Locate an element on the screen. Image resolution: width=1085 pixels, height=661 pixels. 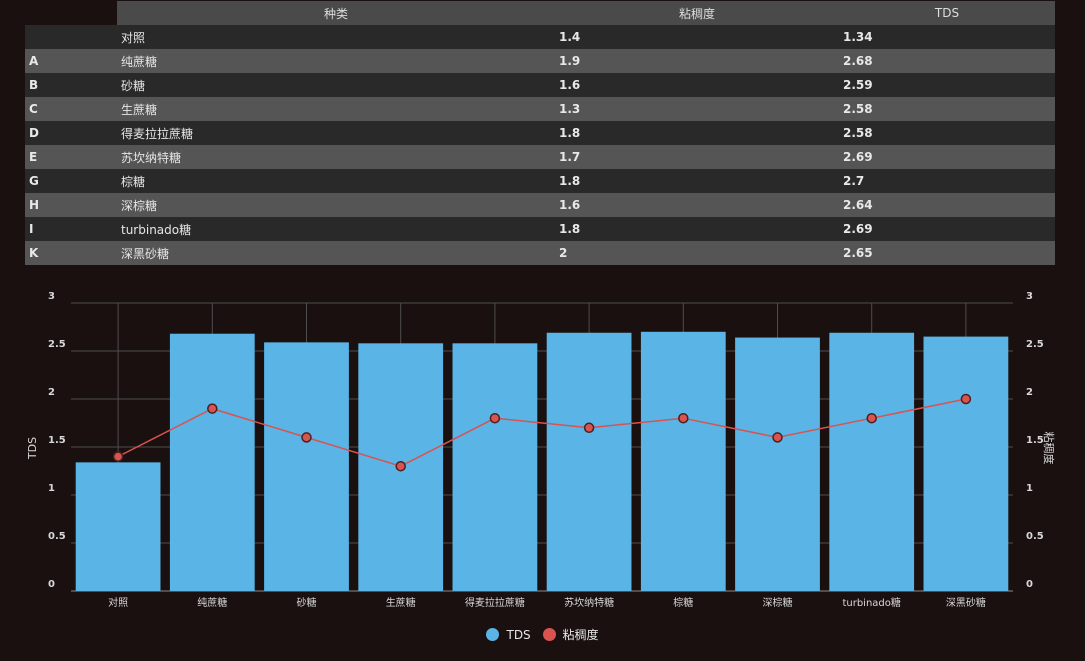
table-header-type: 种类 is located at coordinates (336, 13).